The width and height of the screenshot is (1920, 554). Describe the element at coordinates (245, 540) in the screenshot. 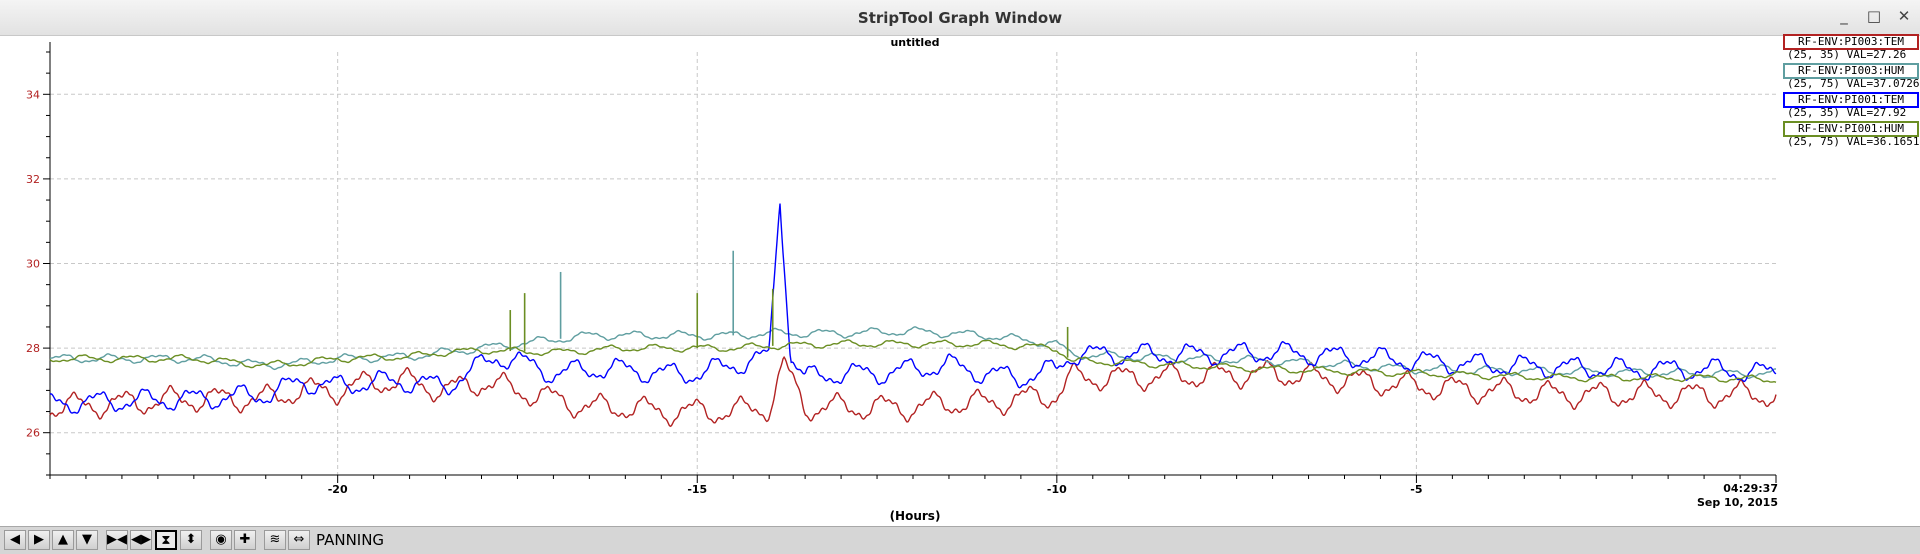

I see `reset-button: ✚` at that location.